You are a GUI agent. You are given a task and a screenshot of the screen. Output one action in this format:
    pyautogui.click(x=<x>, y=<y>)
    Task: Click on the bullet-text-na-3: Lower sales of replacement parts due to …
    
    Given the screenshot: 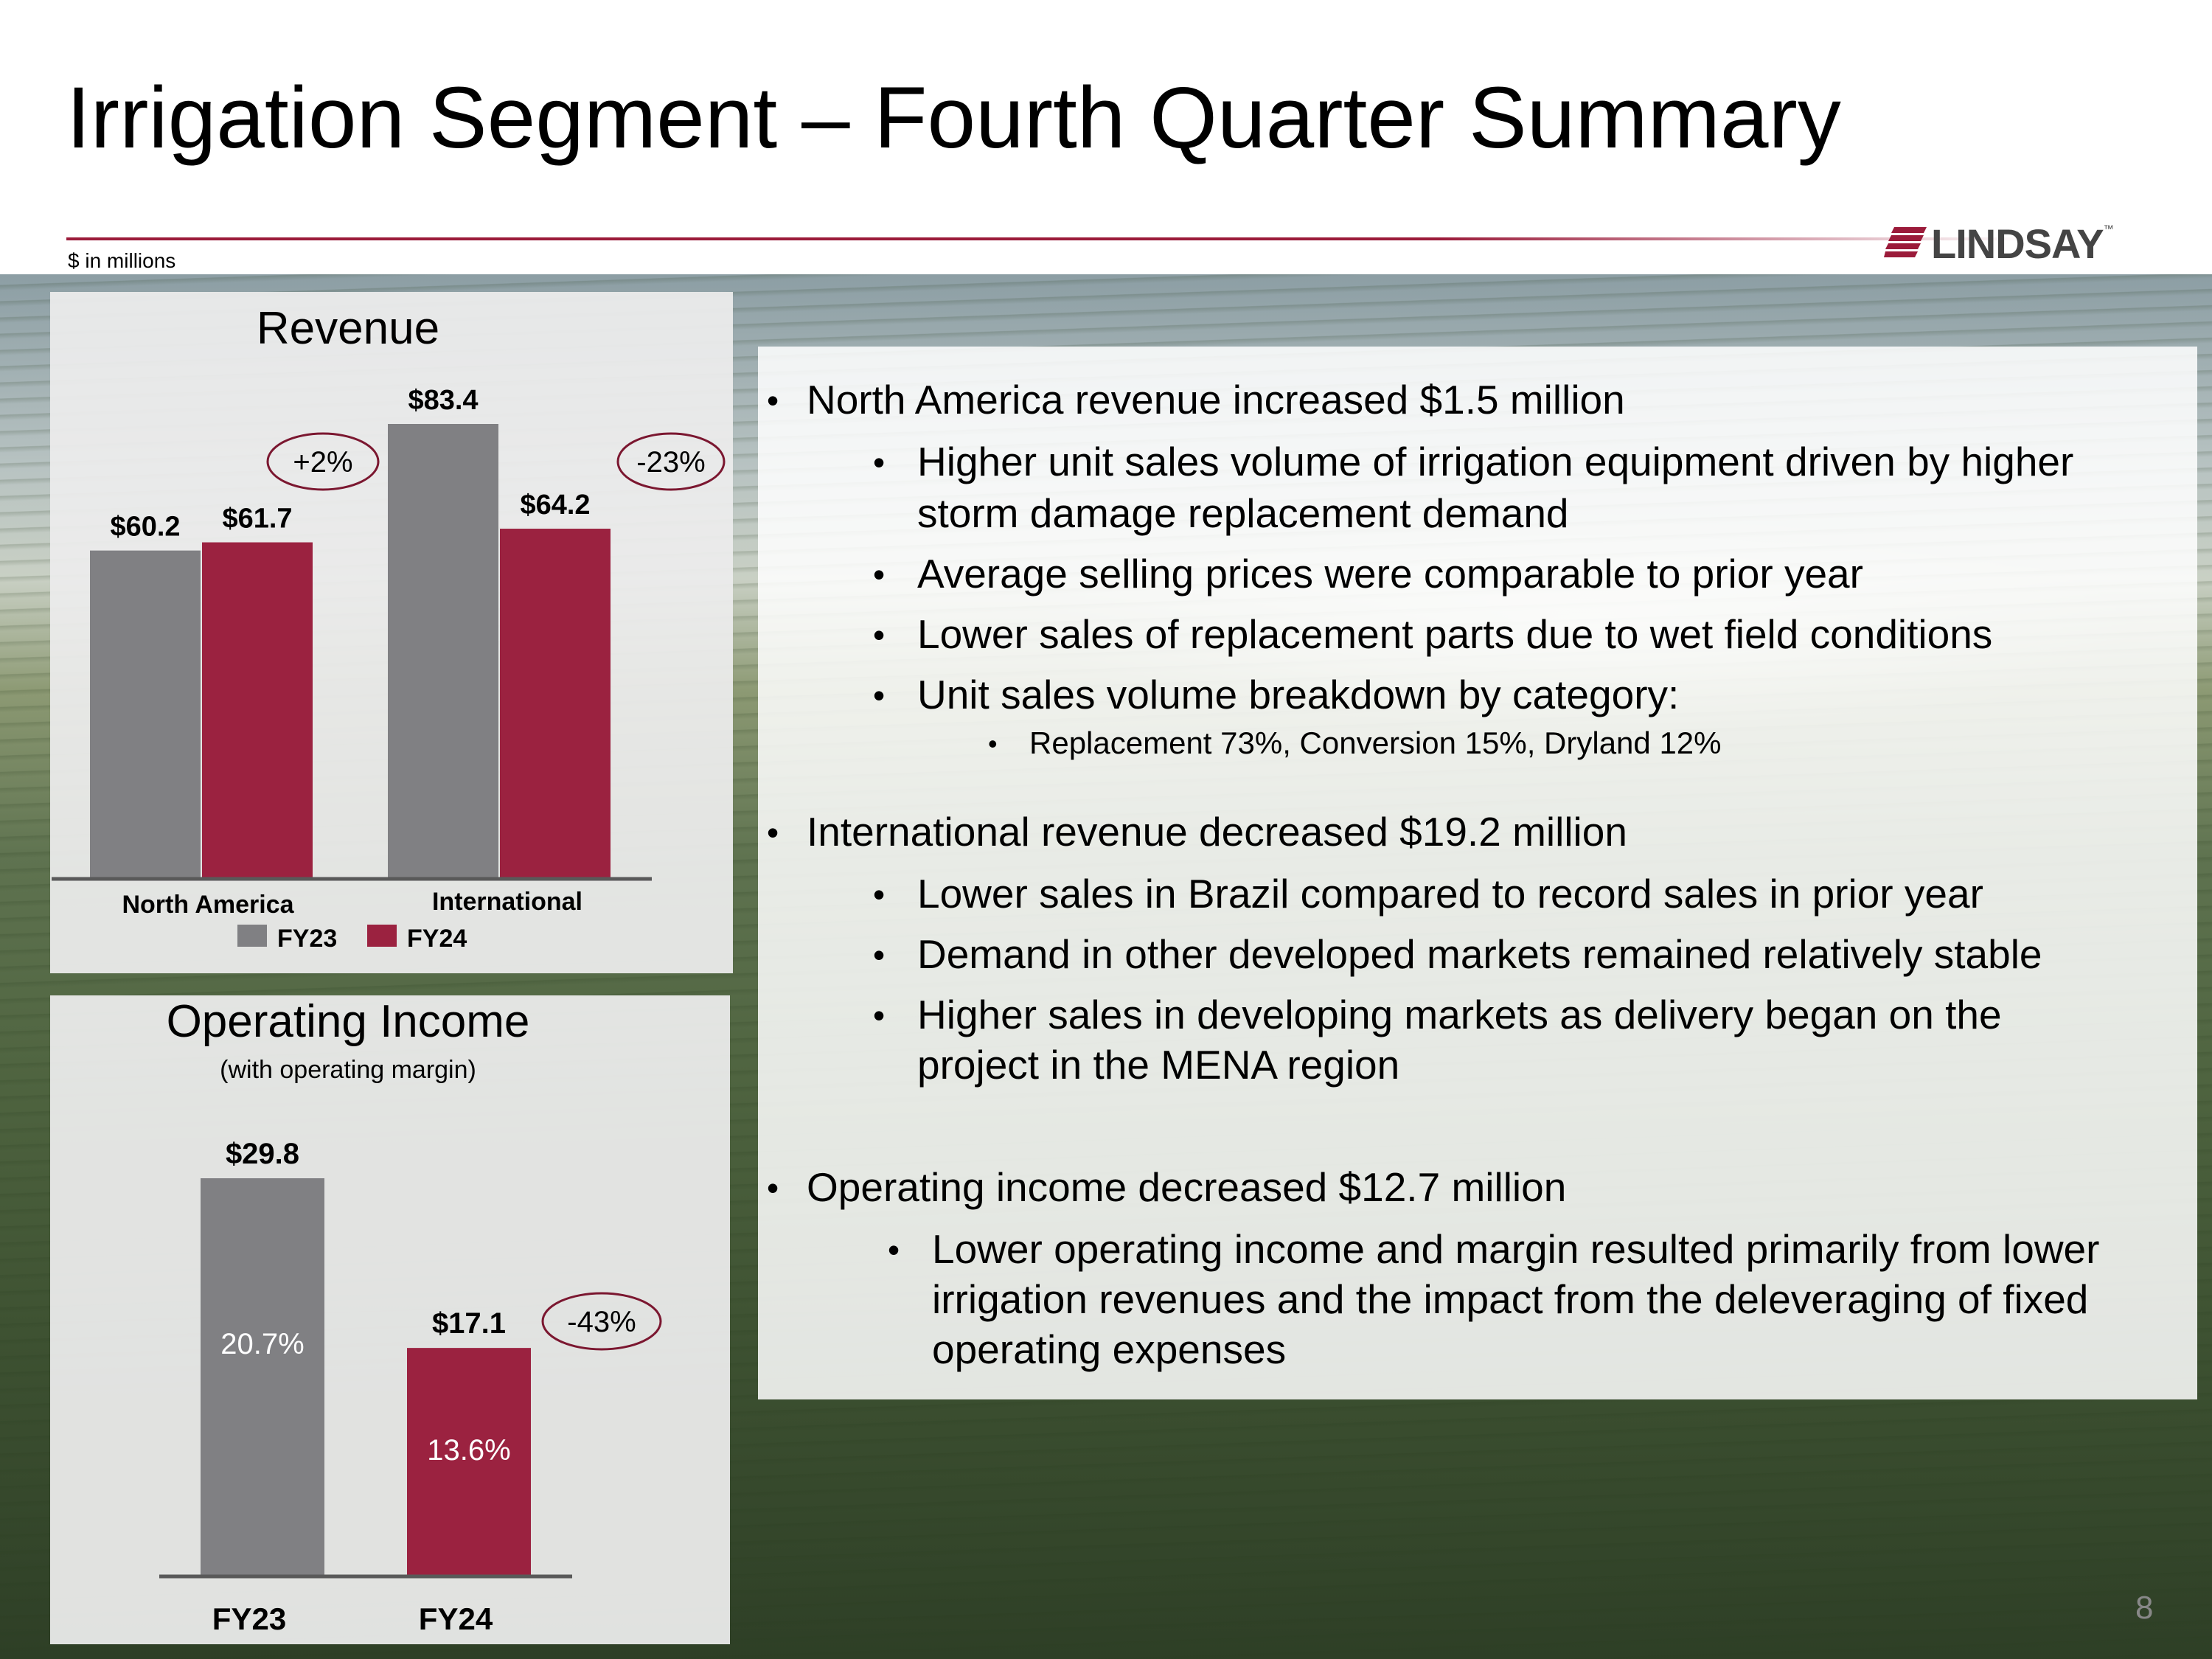 What is the action you would take?
    pyautogui.click(x=1455, y=634)
    